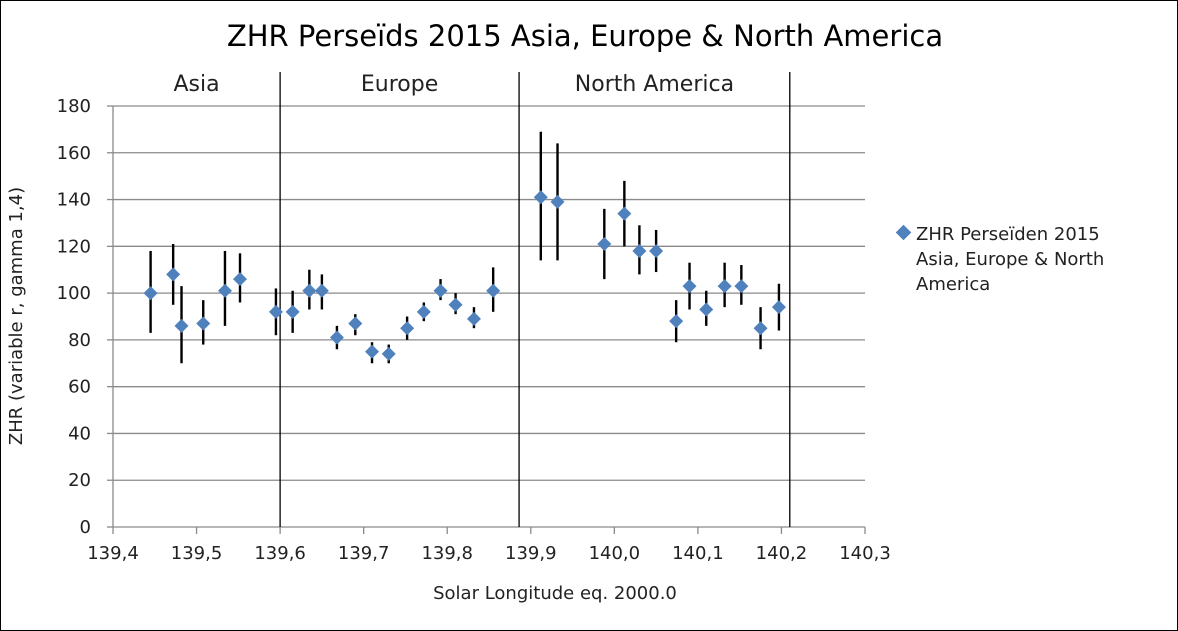 This screenshot has height=631, width=1178. I want to click on legend-marker, so click(903, 232).